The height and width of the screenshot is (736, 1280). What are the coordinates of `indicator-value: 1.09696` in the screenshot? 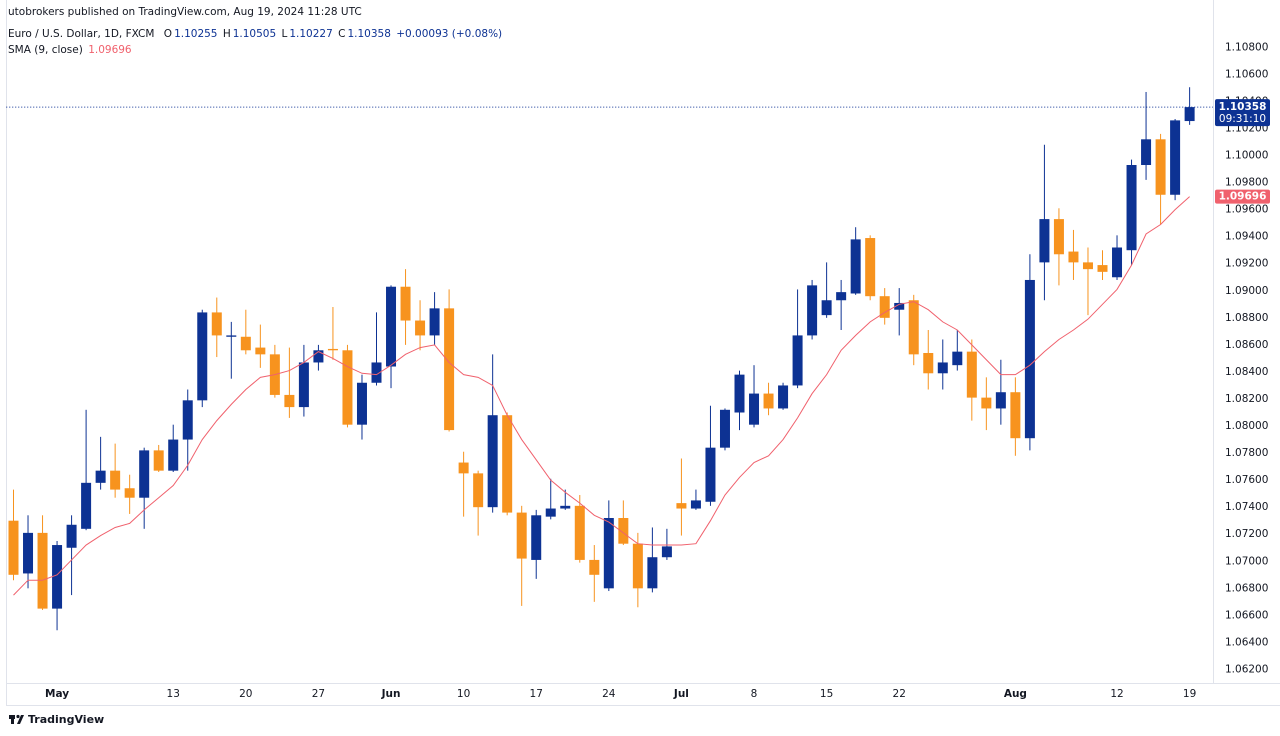 It's located at (110, 50).